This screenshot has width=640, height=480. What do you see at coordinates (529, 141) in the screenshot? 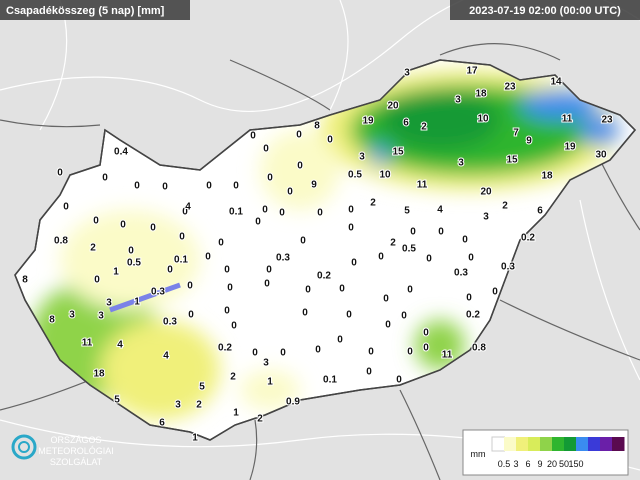
I see `station-value: 9` at bounding box center [529, 141].